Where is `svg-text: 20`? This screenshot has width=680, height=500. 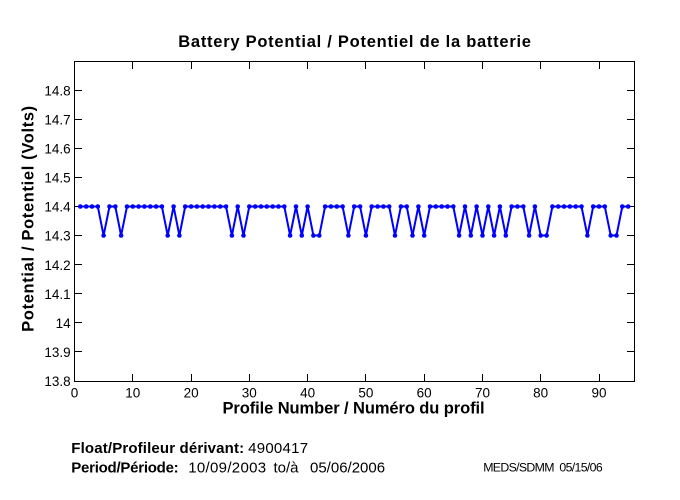 svg-text: 20 is located at coordinates (191, 392).